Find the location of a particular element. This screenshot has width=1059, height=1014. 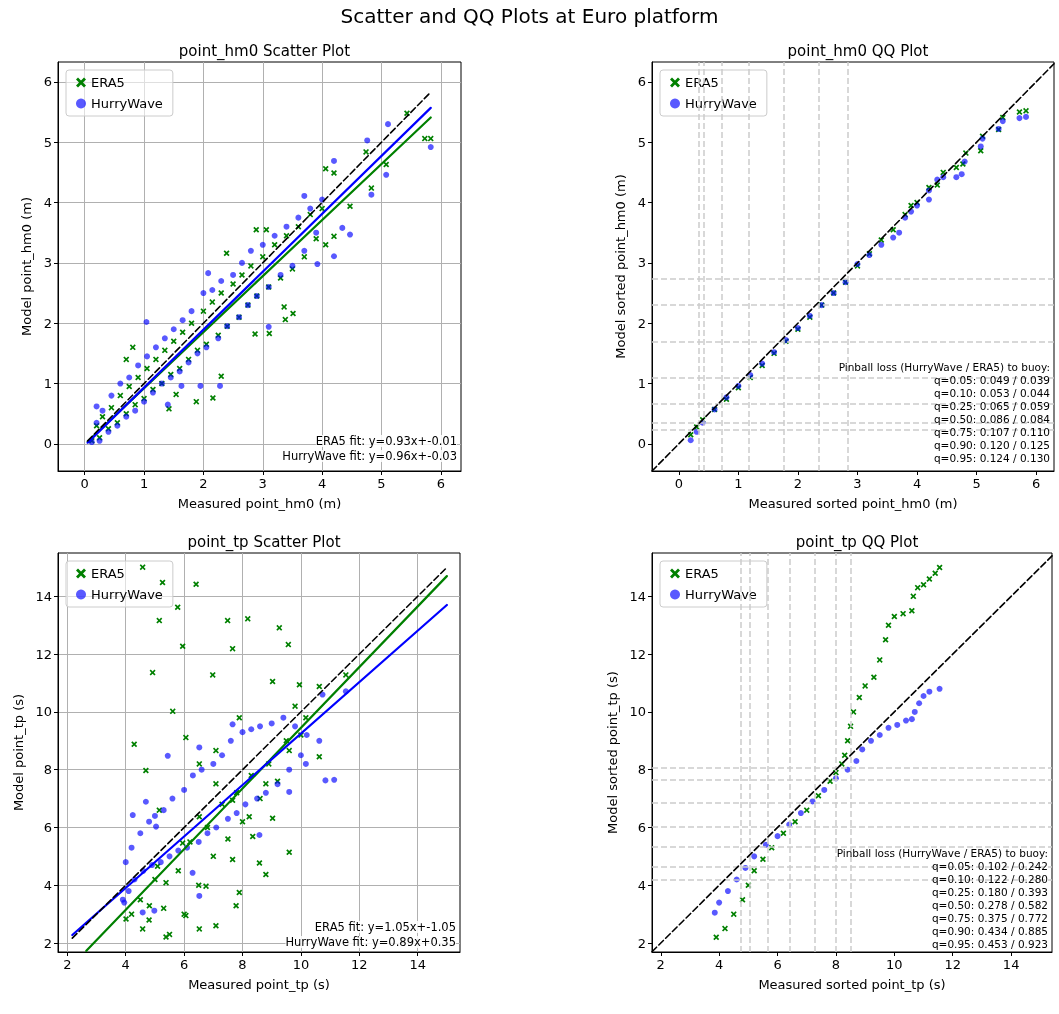

annotation: q=0.05: 0.049 / 0.039 is located at coordinates (992, 379).